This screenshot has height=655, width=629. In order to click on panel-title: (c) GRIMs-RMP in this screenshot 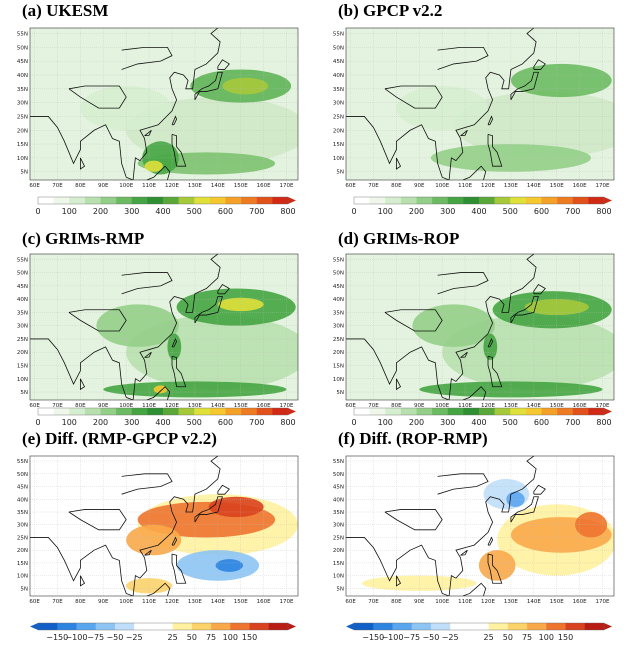, I will do `click(83, 238)`.